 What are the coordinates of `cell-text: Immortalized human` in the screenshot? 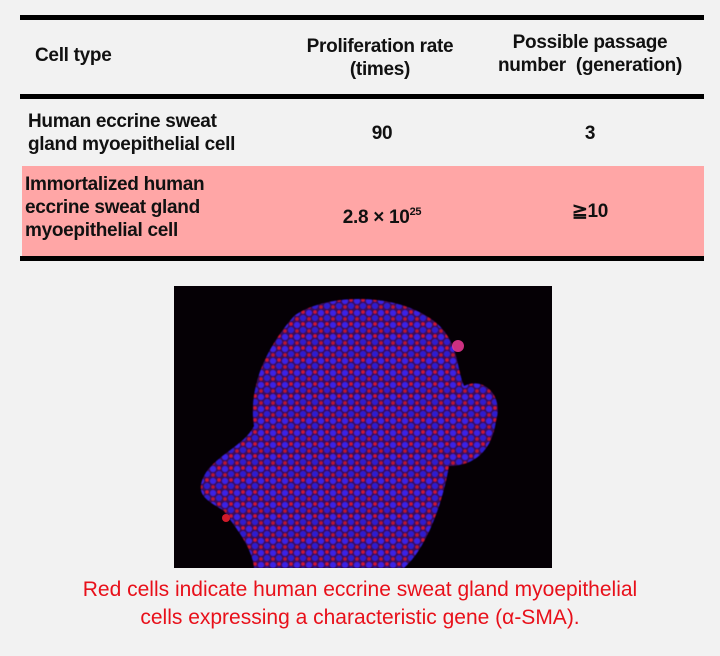 It's located at (115, 184).